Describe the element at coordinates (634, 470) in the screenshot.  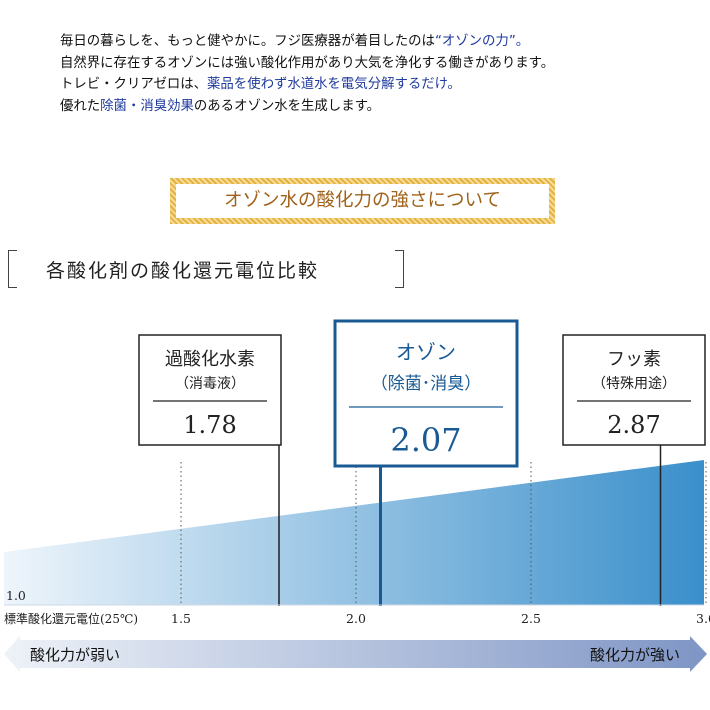
I see `oxidant-box: フッ素 （特殊用途） 2.87` at that location.